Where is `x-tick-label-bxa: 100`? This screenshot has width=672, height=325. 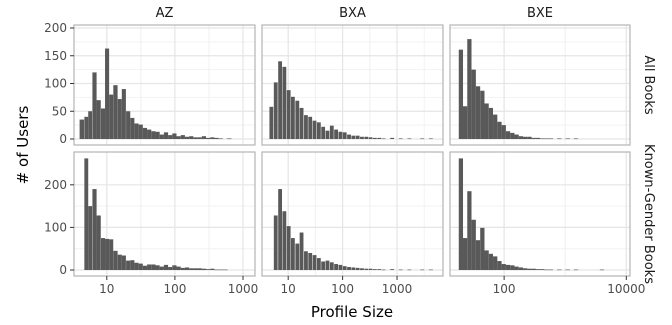 x-tick-label-bxa: 100 is located at coordinates (342, 289).